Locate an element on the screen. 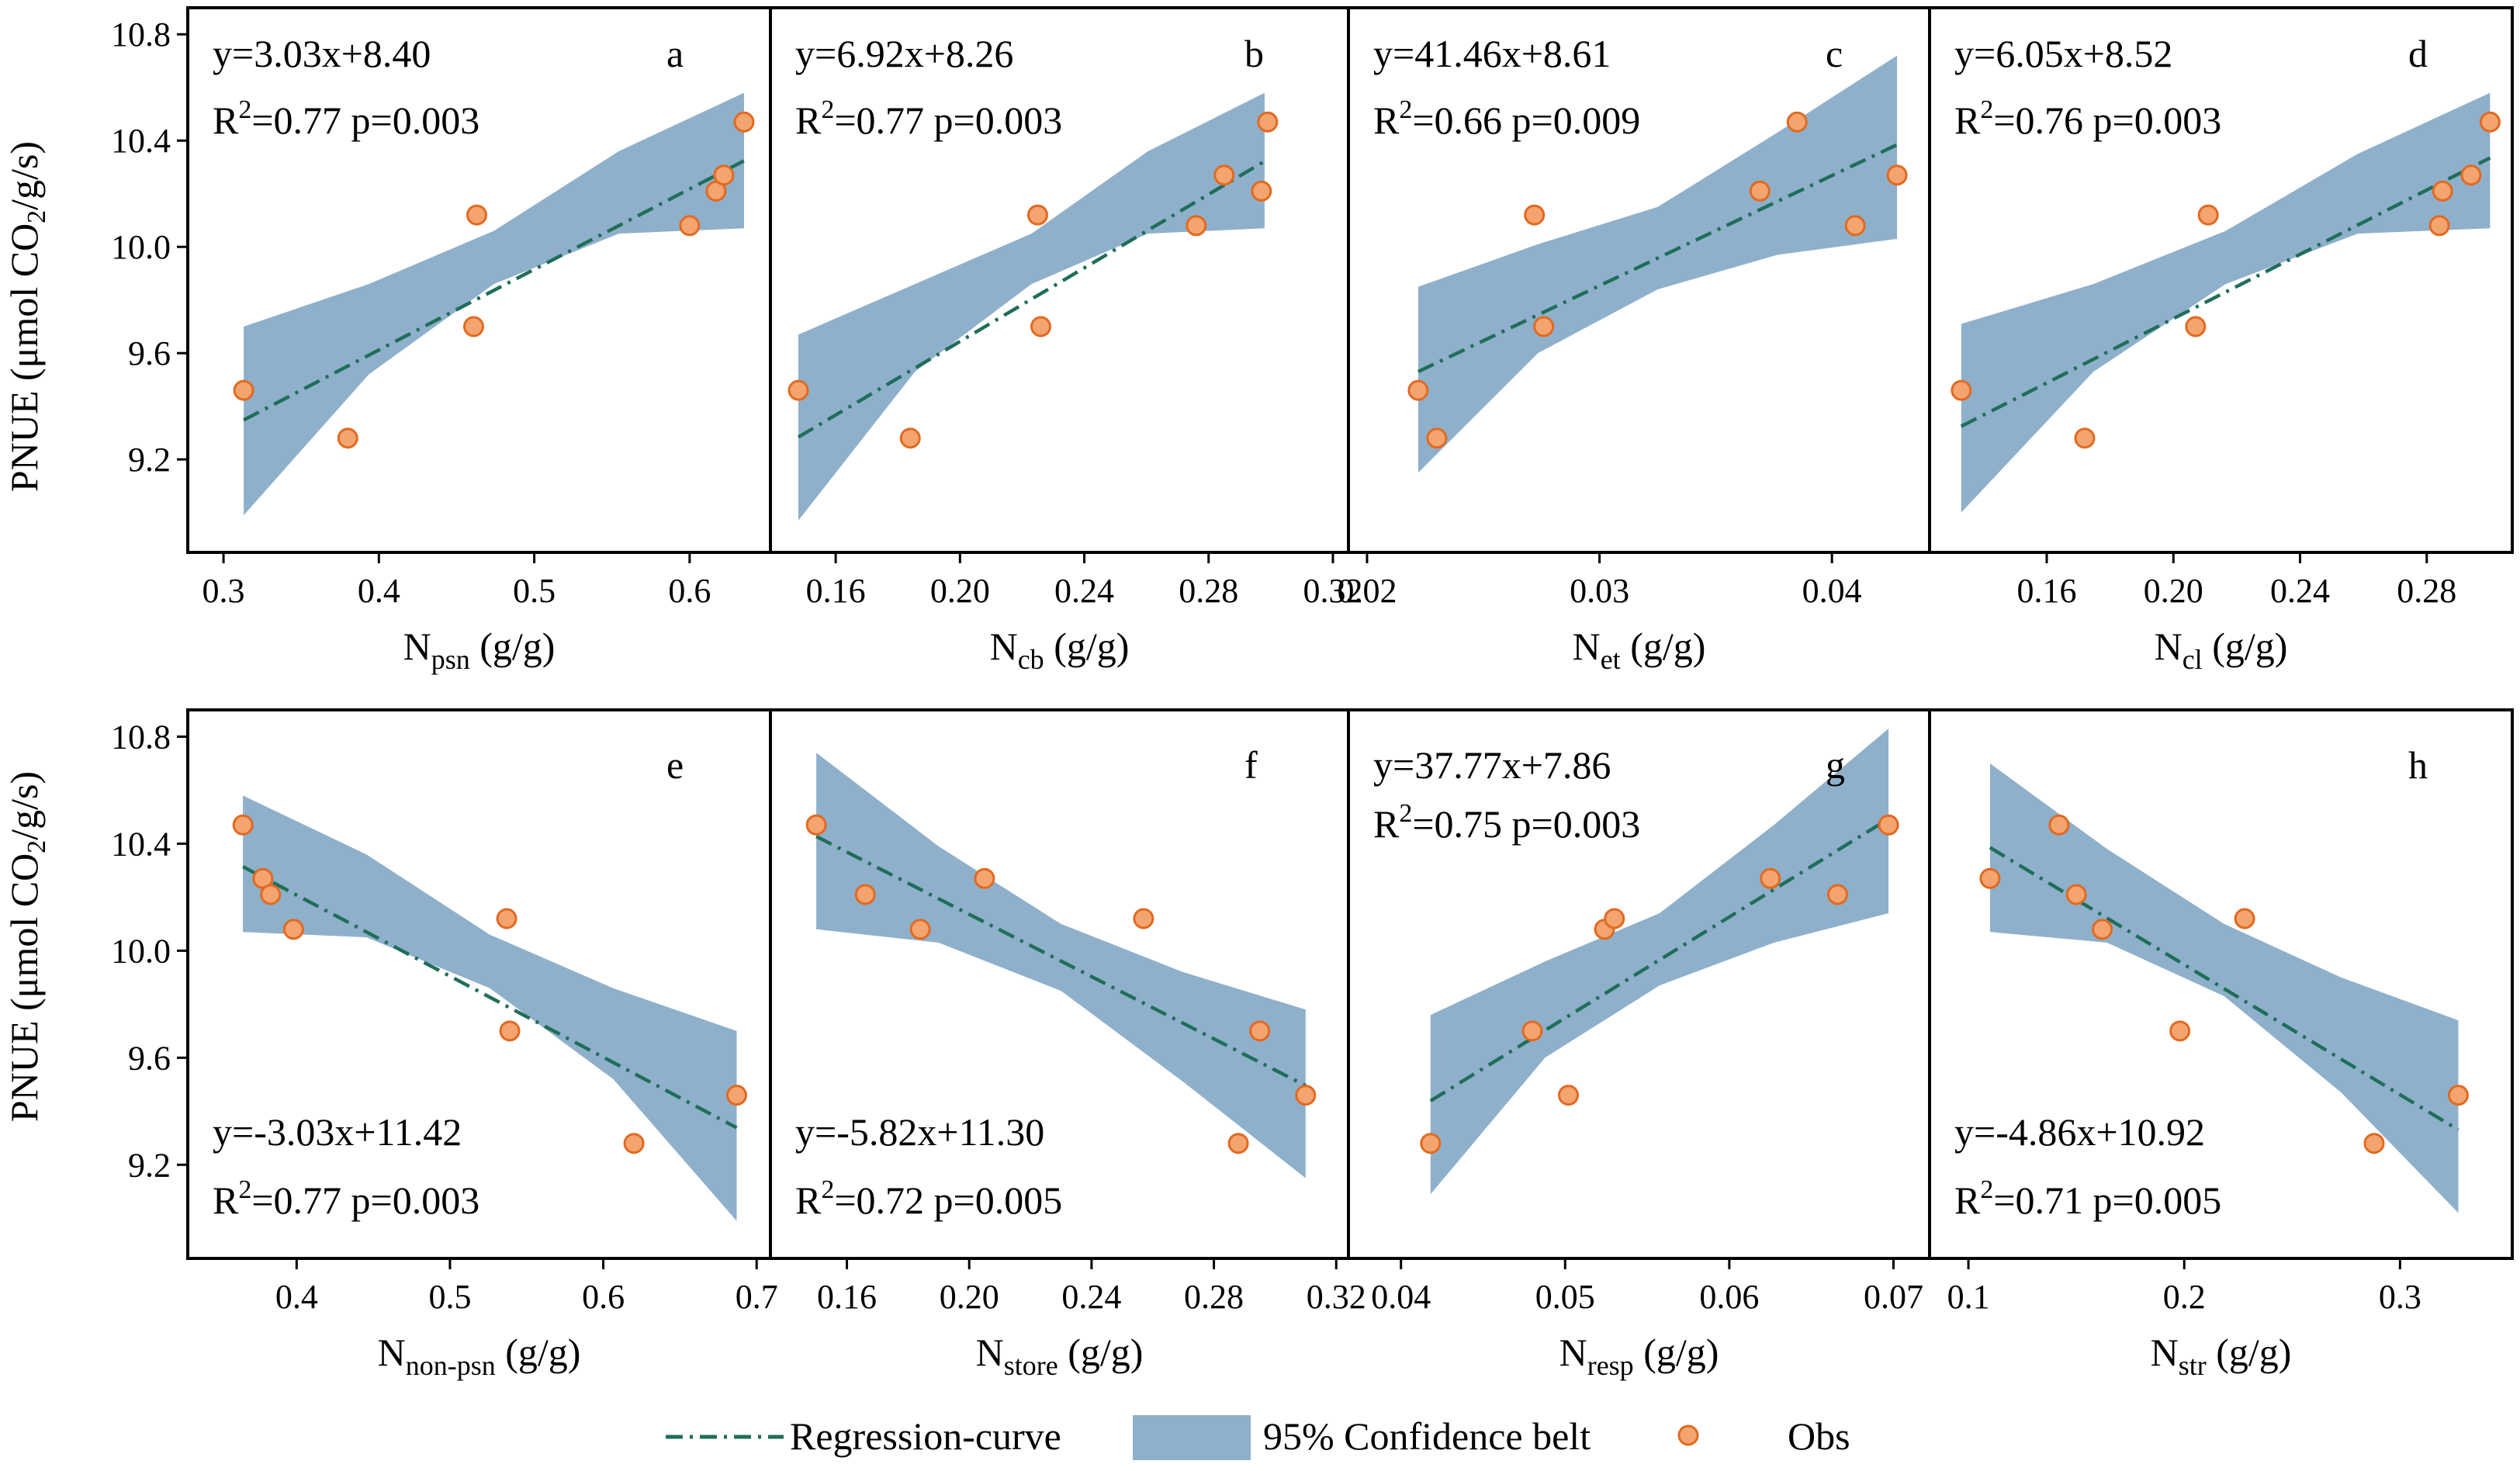 The image size is (2520, 1471). x-tick-label-f-1: 0.16 is located at coordinates (847, 1297).